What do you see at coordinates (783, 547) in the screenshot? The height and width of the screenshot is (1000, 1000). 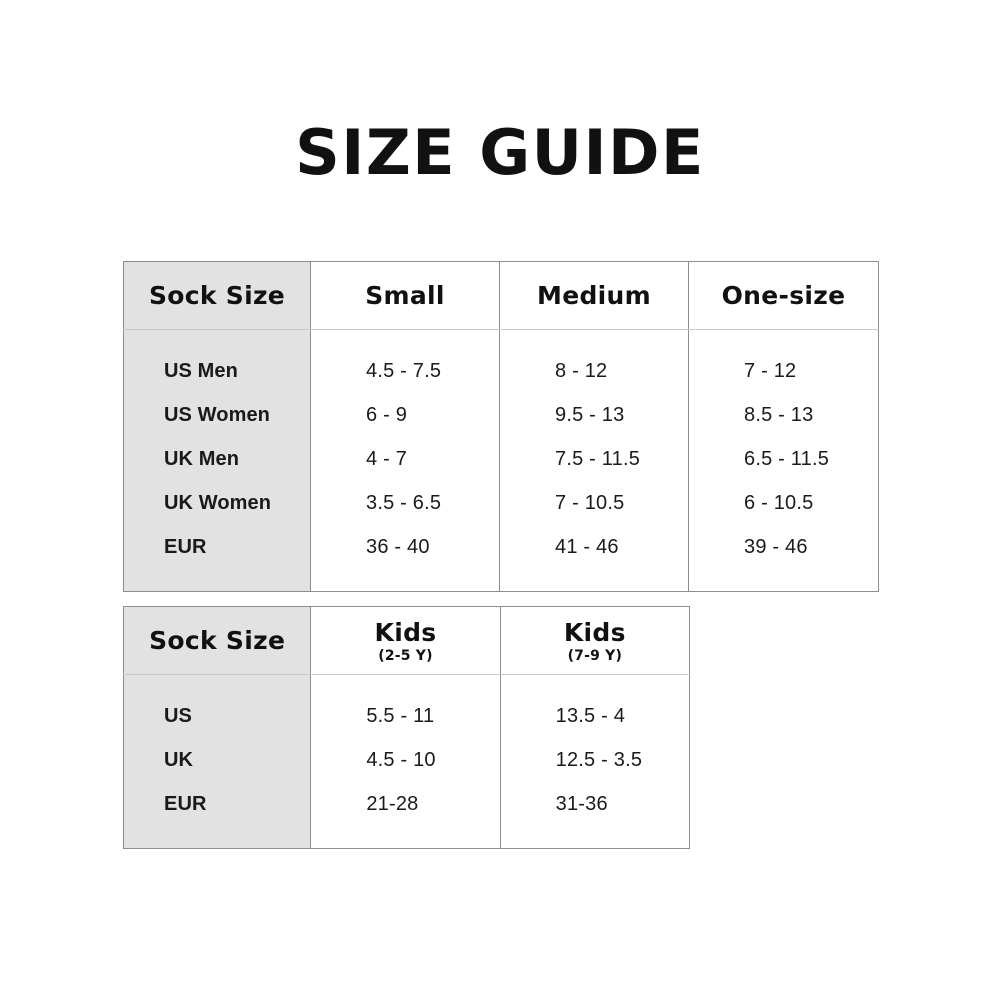 I see `row-value: 39 - 46` at bounding box center [783, 547].